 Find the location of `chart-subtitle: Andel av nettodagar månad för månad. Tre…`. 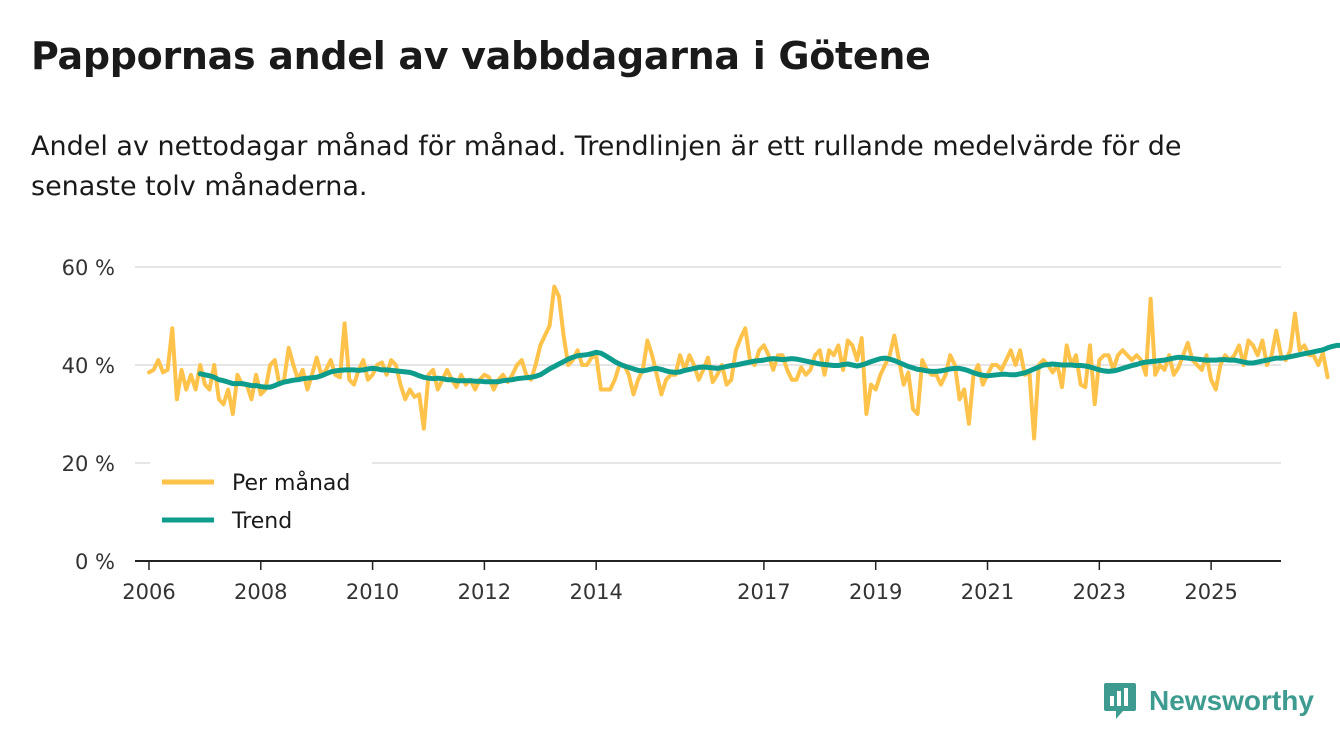

chart-subtitle: Andel av nettodagar månad för månad. Tre… is located at coordinates (606, 166).